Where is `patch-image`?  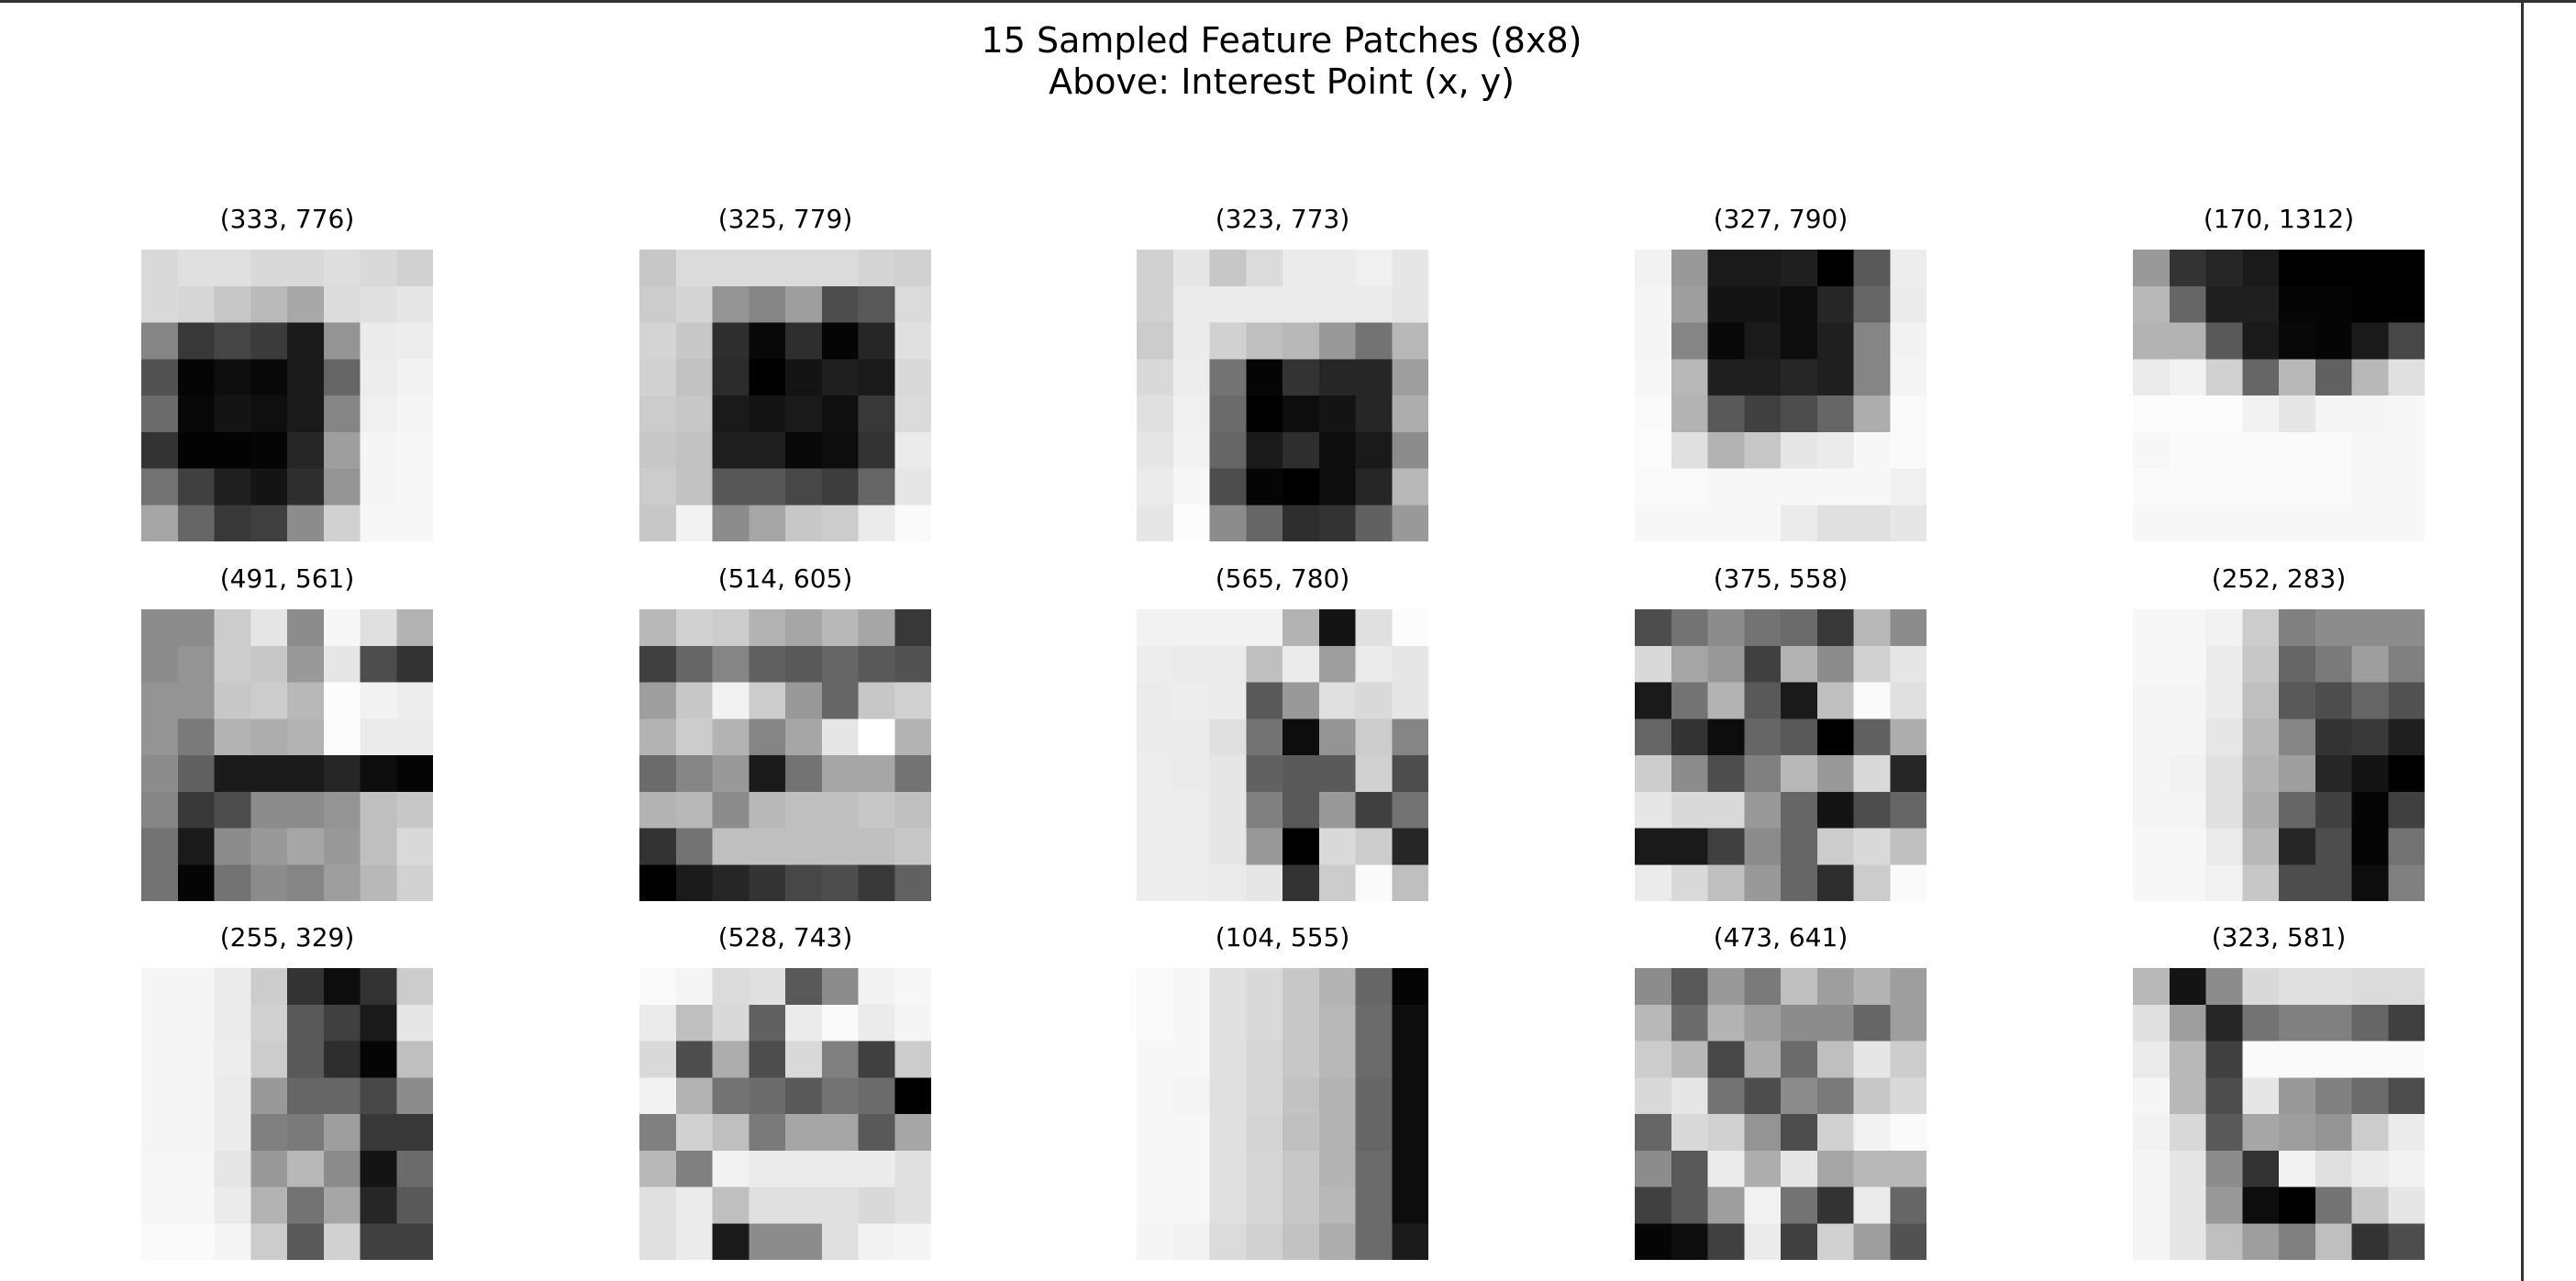
patch-image is located at coordinates (1780, 396).